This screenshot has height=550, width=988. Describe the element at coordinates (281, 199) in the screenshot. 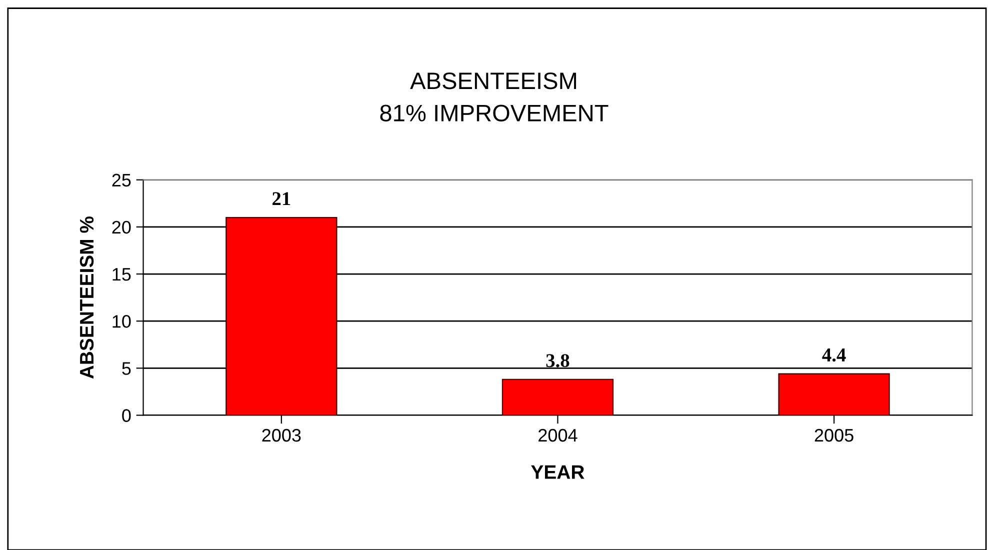

I see `data-label: 21` at that location.